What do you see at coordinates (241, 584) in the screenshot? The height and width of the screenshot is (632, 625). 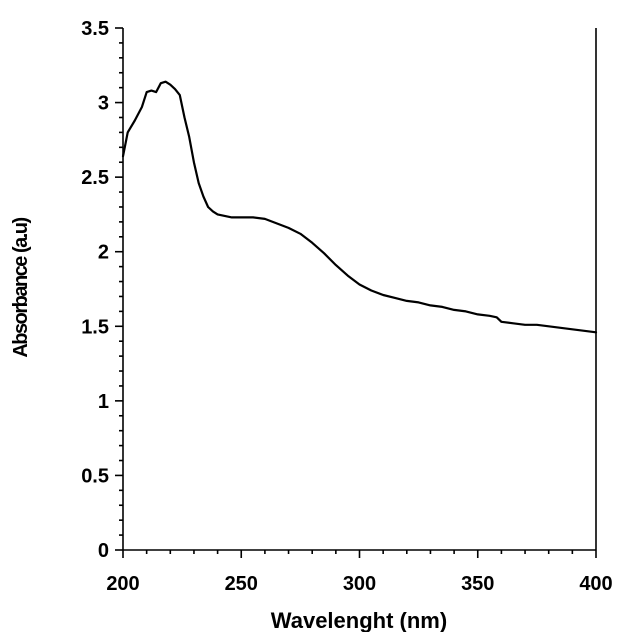 I see `x-tick-label: 250` at bounding box center [241, 584].